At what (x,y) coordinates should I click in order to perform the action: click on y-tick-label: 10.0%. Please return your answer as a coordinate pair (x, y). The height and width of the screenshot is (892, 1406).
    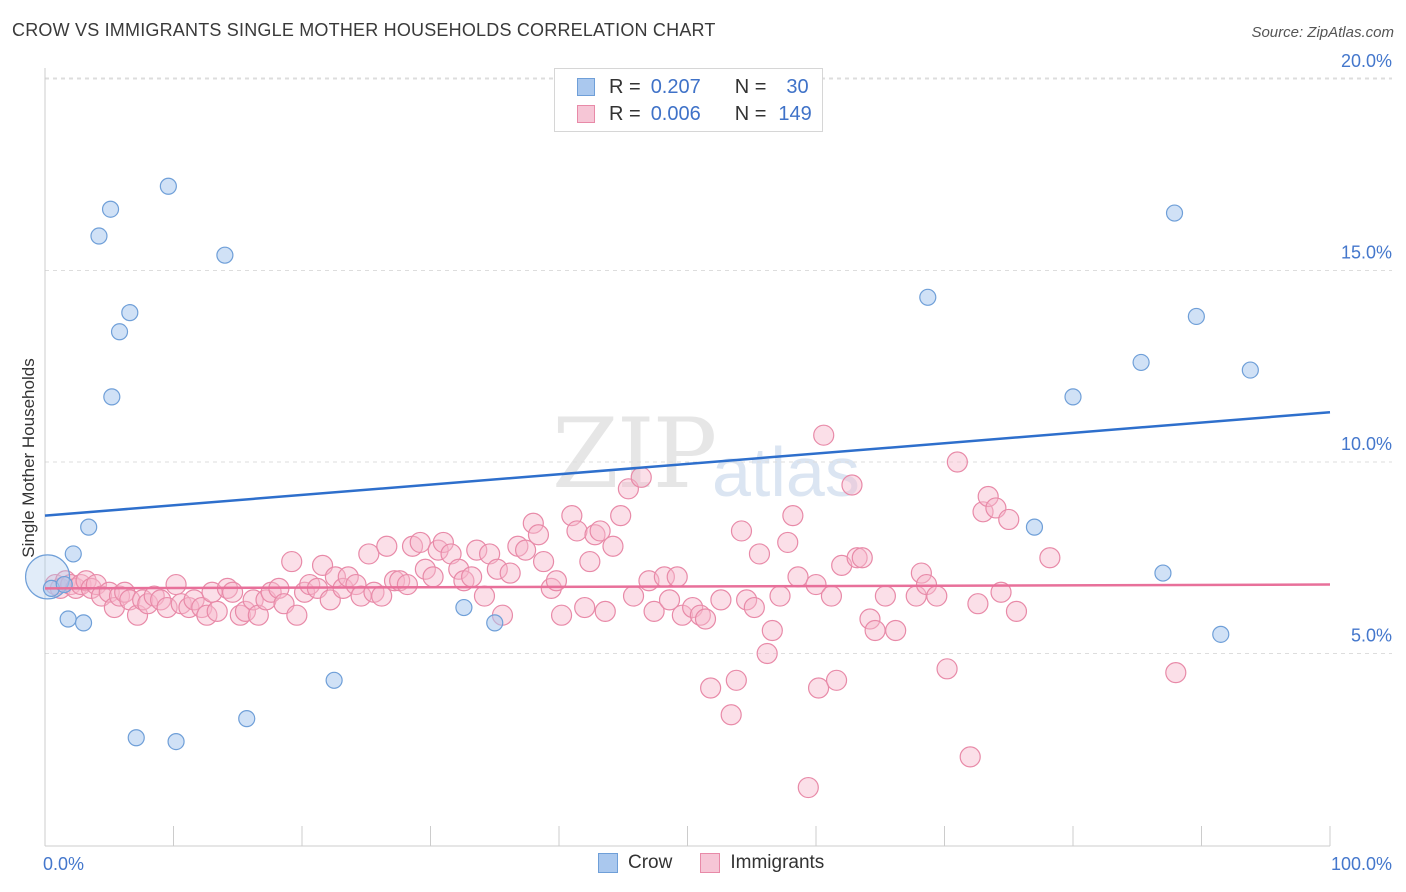
    Looking at the image, I should click on (1366, 444).